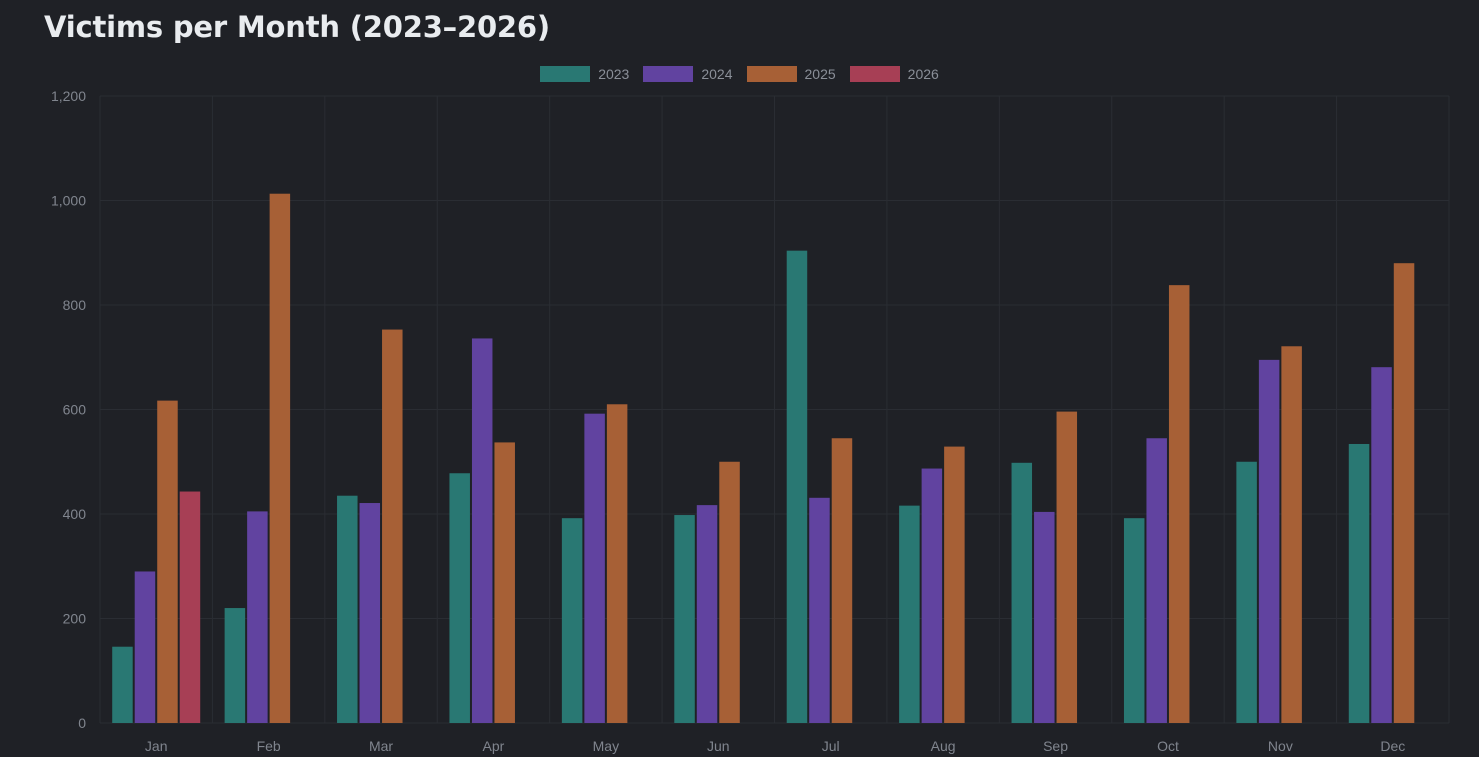 The height and width of the screenshot is (757, 1479). What do you see at coordinates (381, 746) in the screenshot?
I see `x-tick-label: Mar` at bounding box center [381, 746].